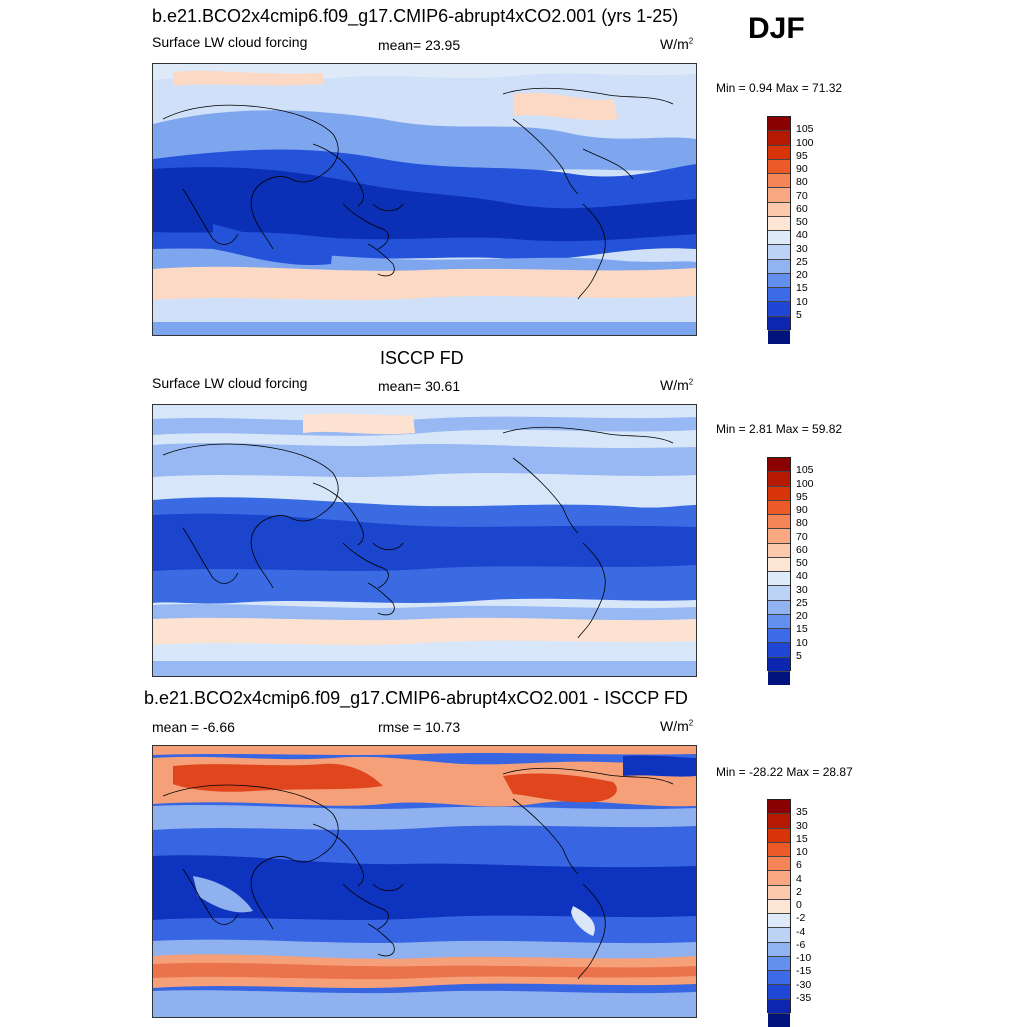  I want to click on colorbar-tick-label: -2, so click(801, 918).